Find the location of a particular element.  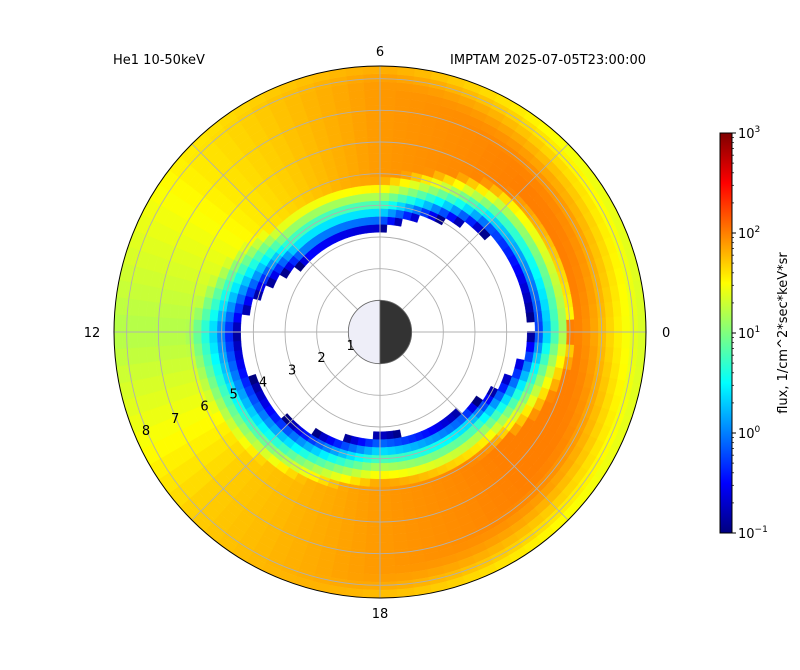

colorbar-ticks: 10⁻¹ 10⁰ 10¹ 10² 10³ is located at coordinates (750, 333).